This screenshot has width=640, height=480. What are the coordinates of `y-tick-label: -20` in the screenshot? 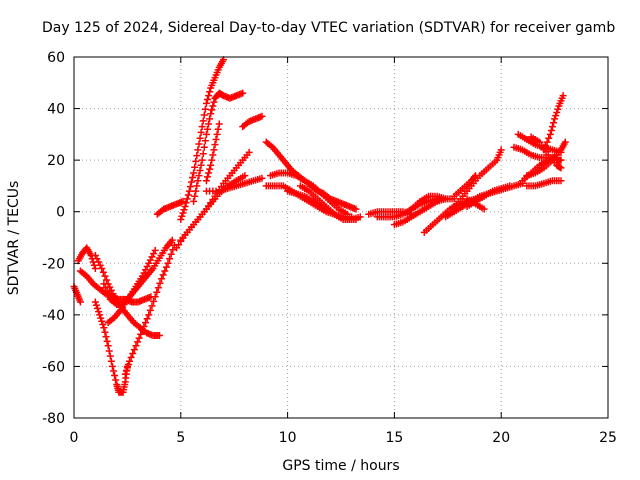 It's located at (53, 264).